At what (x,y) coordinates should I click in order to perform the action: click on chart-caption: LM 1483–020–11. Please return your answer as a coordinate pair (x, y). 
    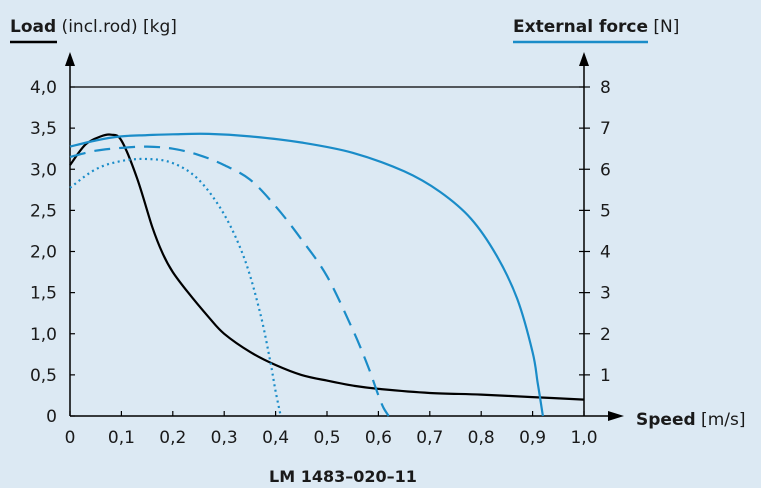
    Looking at the image, I should click on (343, 476).